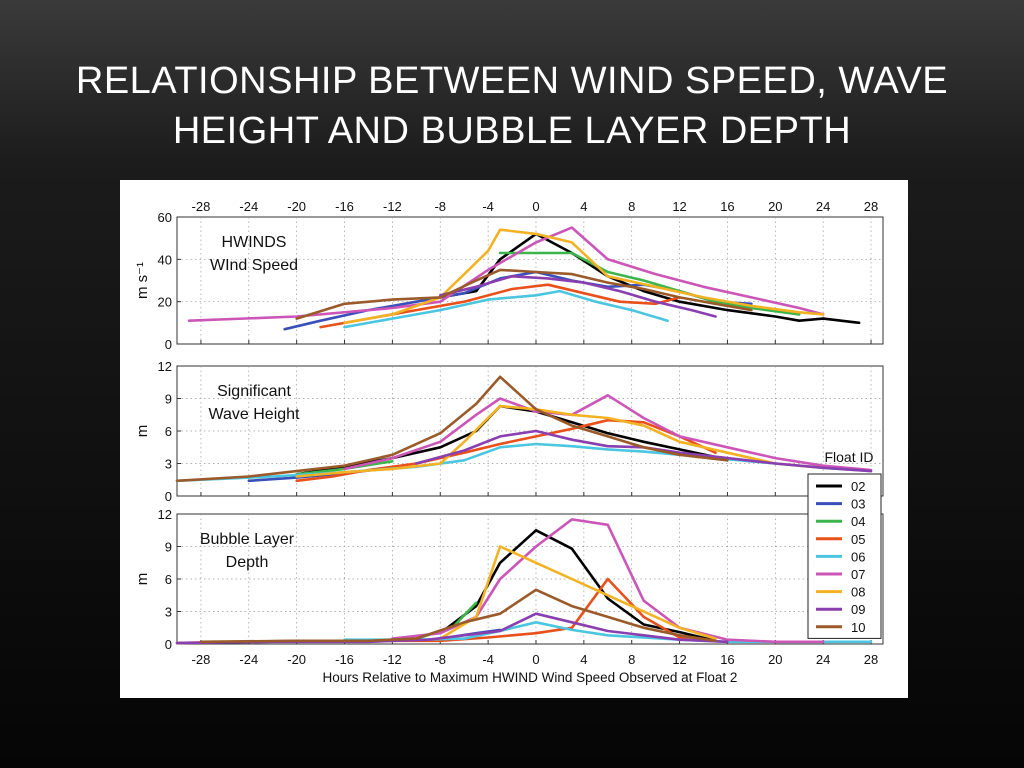 This screenshot has height=768, width=1024. I want to click on x-tick-label-top: -24, so click(248, 206).